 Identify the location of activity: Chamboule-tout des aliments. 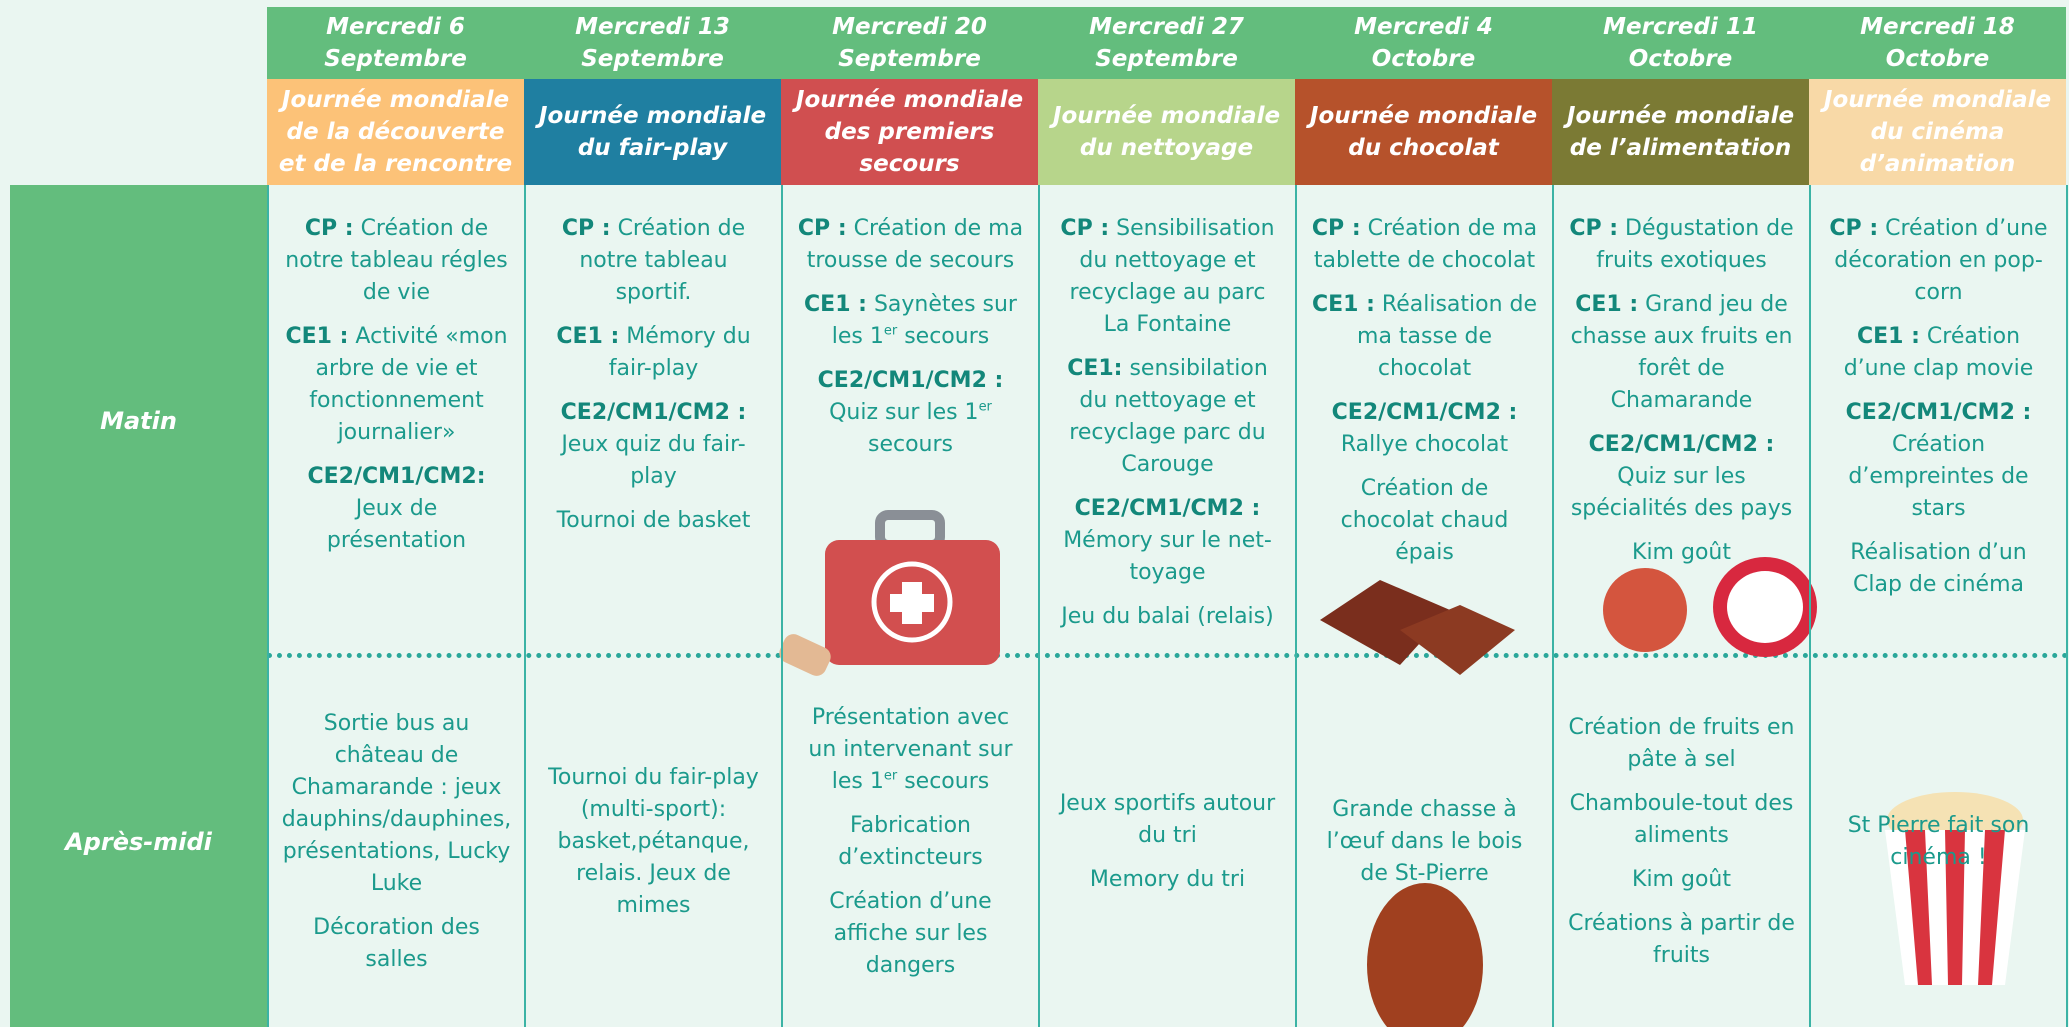
(1681, 820).